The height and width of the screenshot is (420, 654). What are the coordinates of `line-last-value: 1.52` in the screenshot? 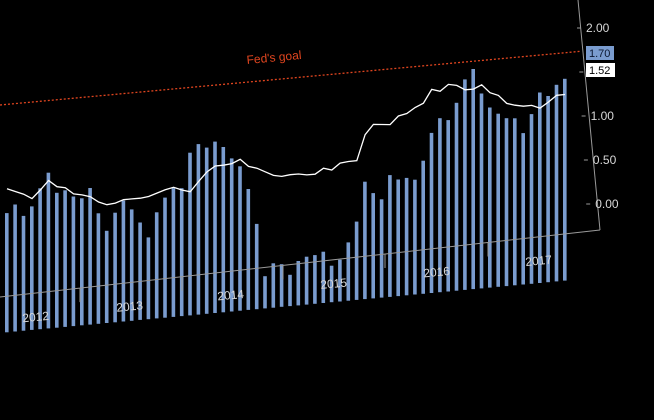 It's located at (599, 71).